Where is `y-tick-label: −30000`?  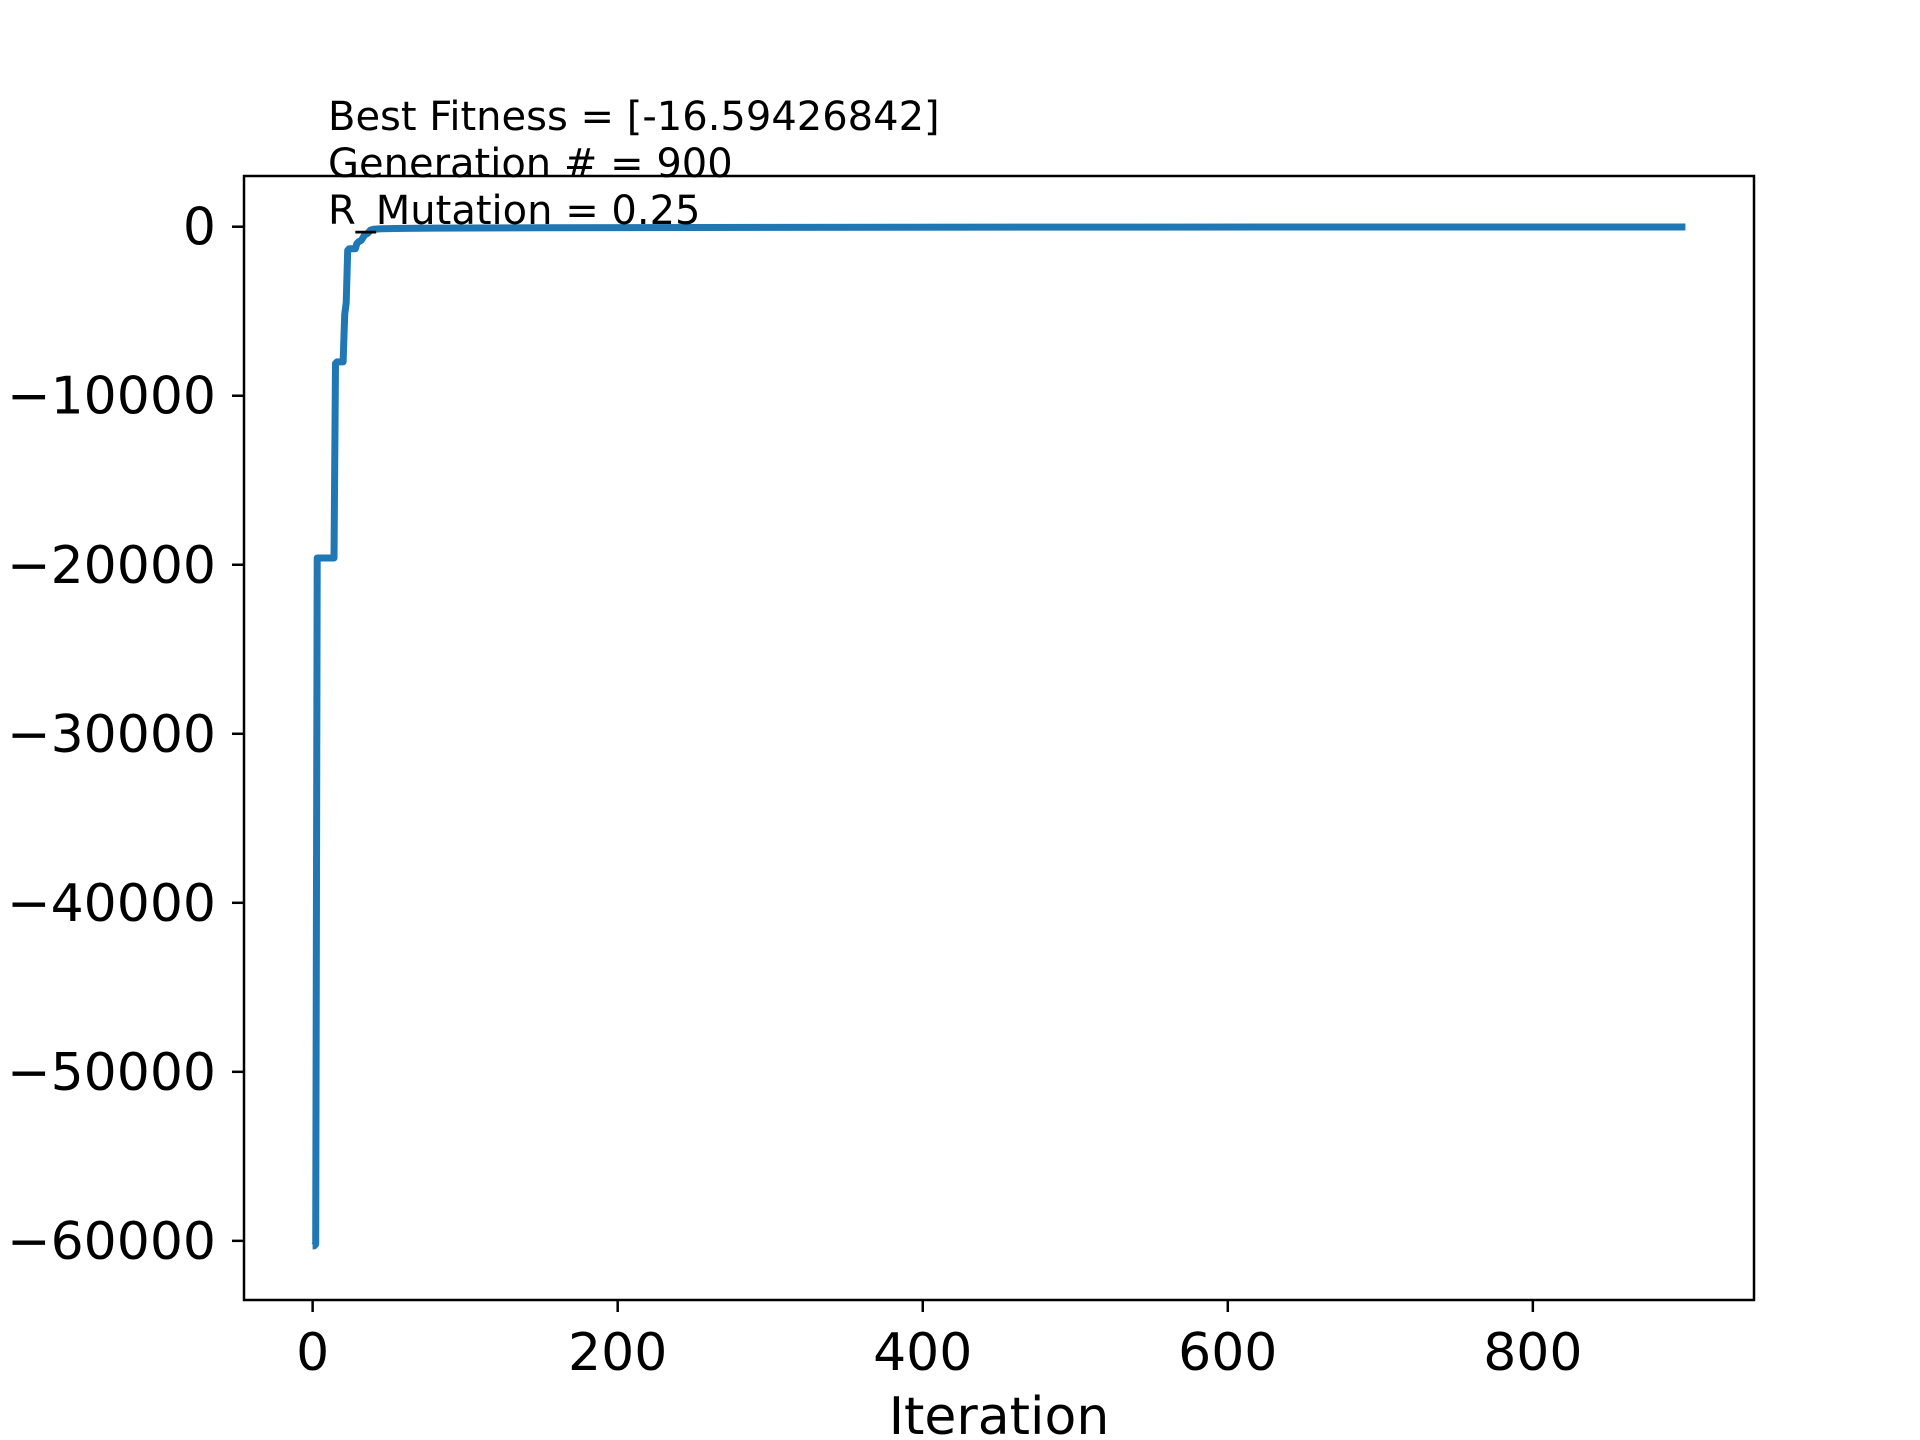 y-tick-label: −30000 is located at coordinates (111, 735).